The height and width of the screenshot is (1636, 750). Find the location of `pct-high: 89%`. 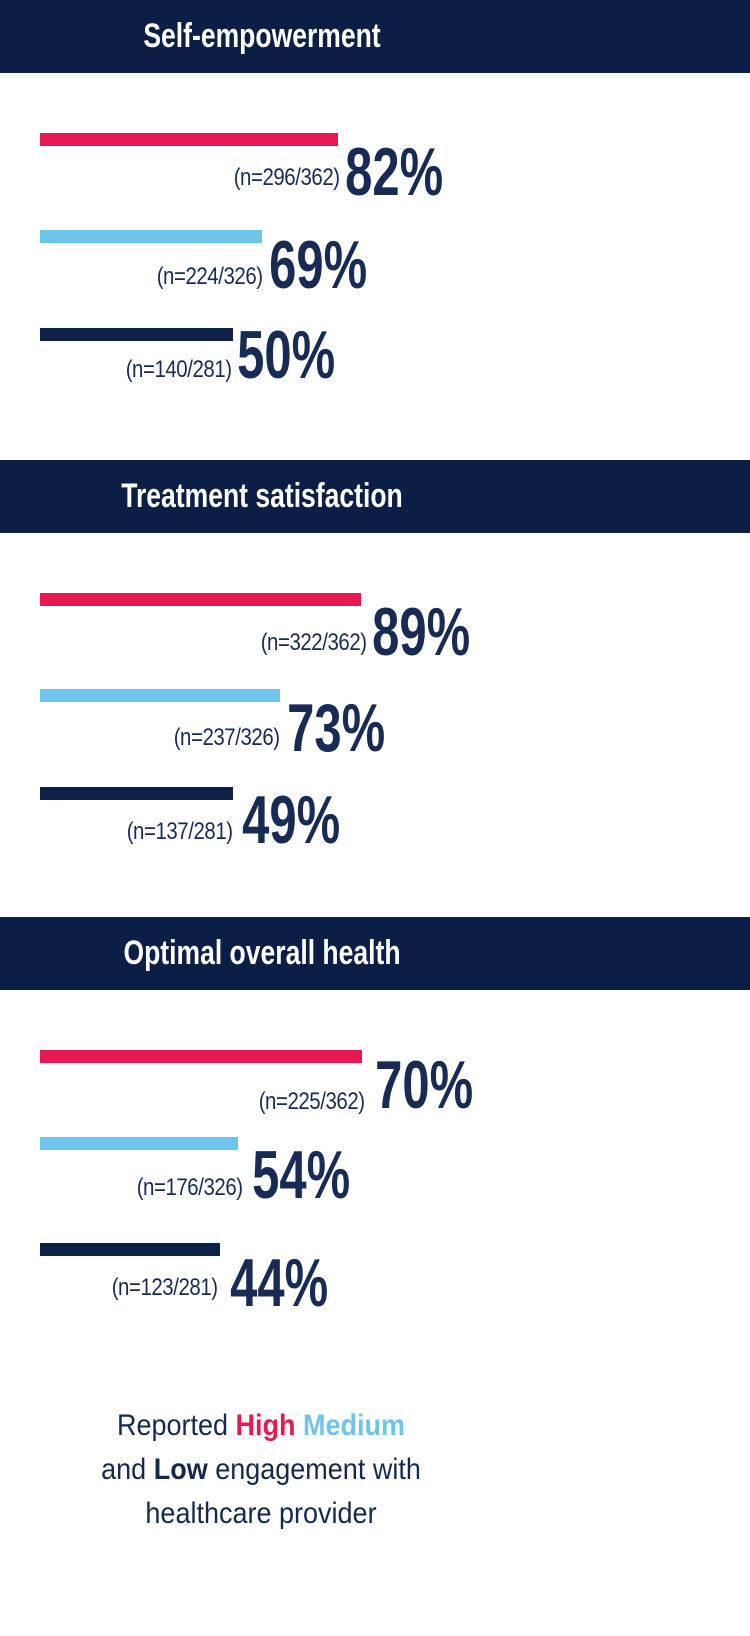

pct-high: 89% is located at coordinates (421, 632).